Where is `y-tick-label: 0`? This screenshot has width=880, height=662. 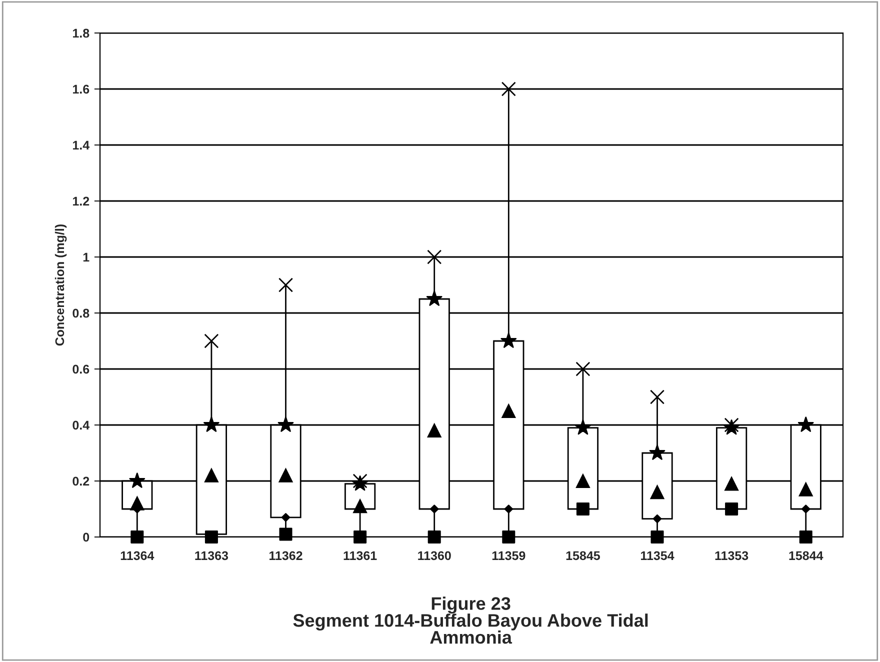
y-tick-label: 0 is located at coordinates (86, 537).